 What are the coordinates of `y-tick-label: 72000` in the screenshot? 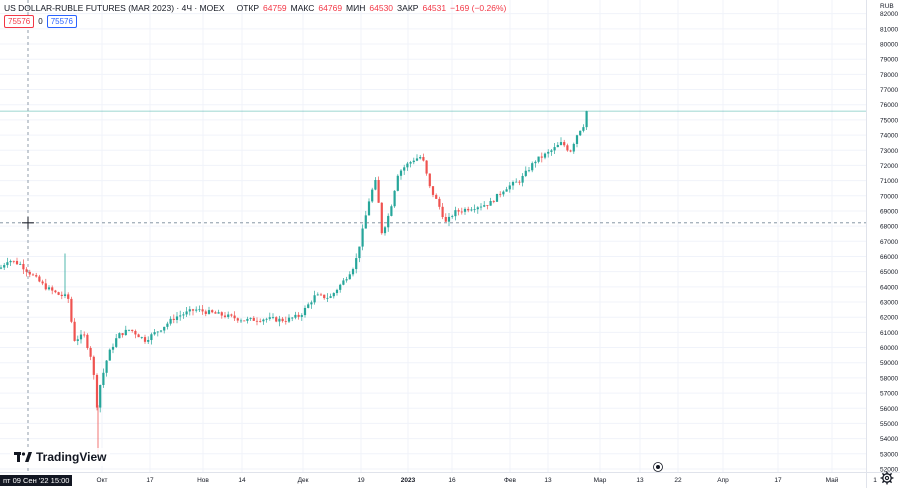 It's located at (889, 166).